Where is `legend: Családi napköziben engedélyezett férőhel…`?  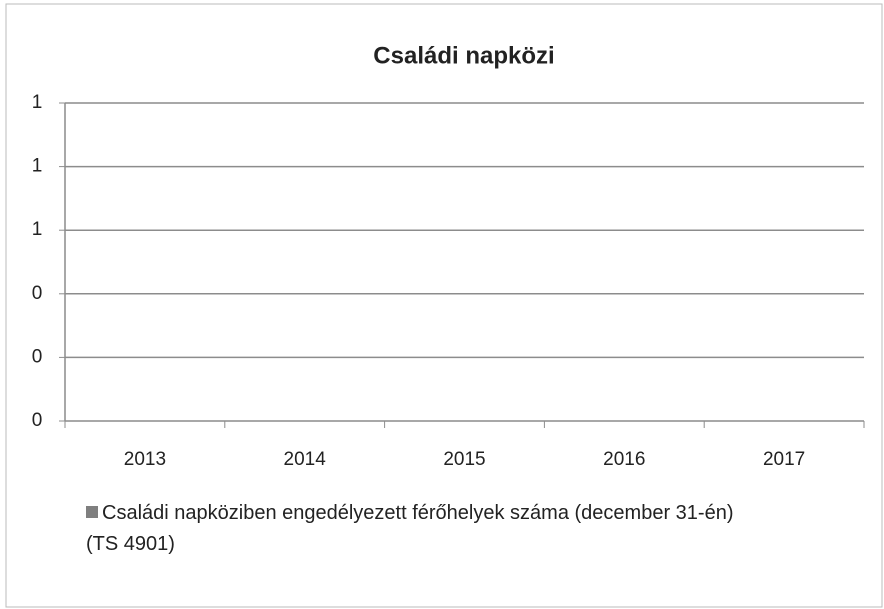
legend: Családi napköziben engedélyezett férőhel… is located at coordinates (466, 529).